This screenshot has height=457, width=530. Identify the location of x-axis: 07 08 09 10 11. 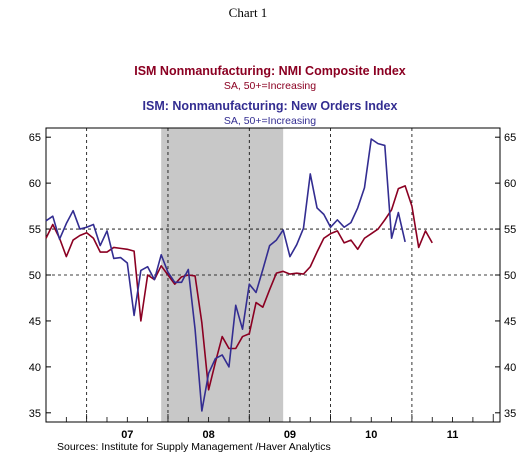
(269, 427).